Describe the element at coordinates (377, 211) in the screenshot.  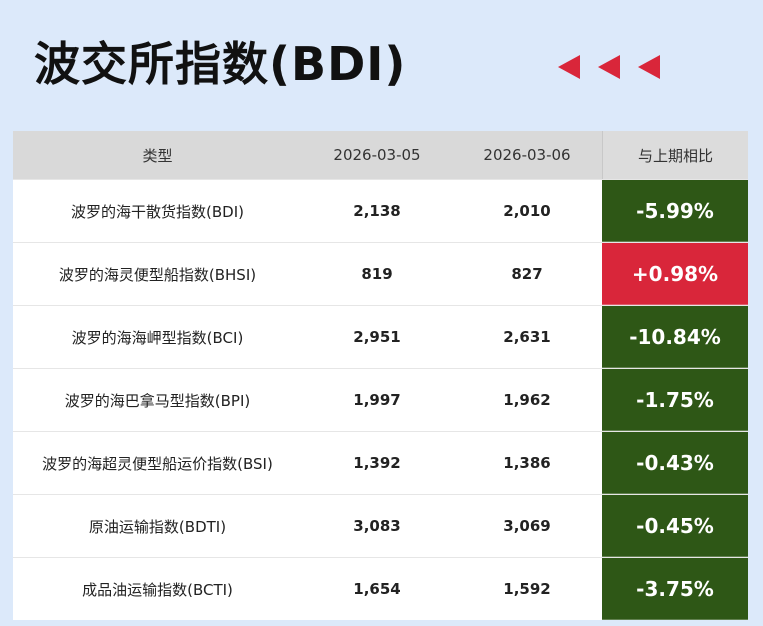
I see `table-cell: 2,138` at that location.